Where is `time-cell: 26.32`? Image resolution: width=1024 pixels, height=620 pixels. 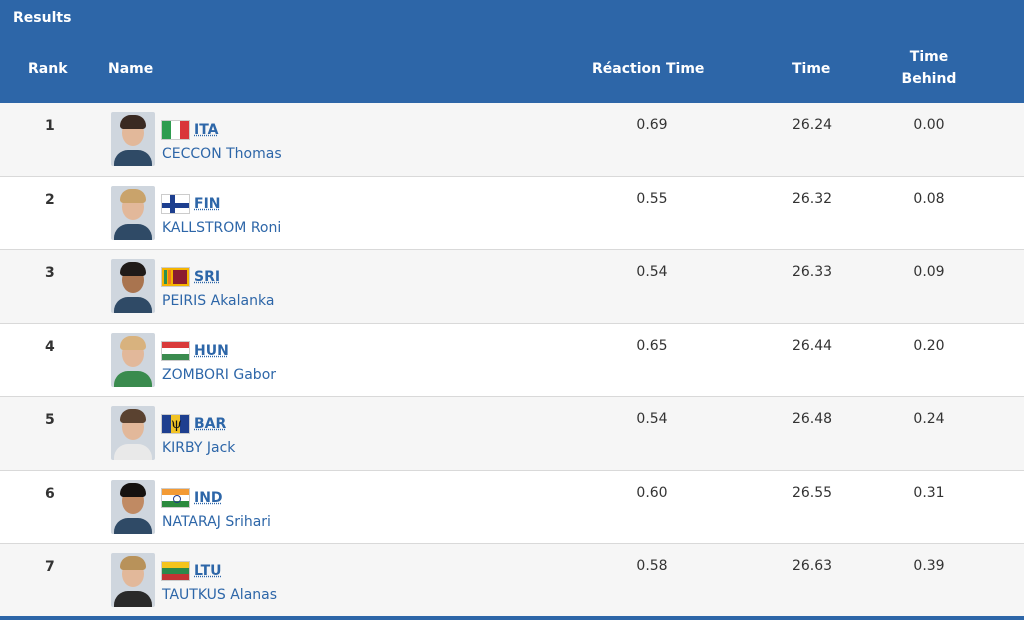
time-cell: 26.32 is located at coordinates (812, 198).